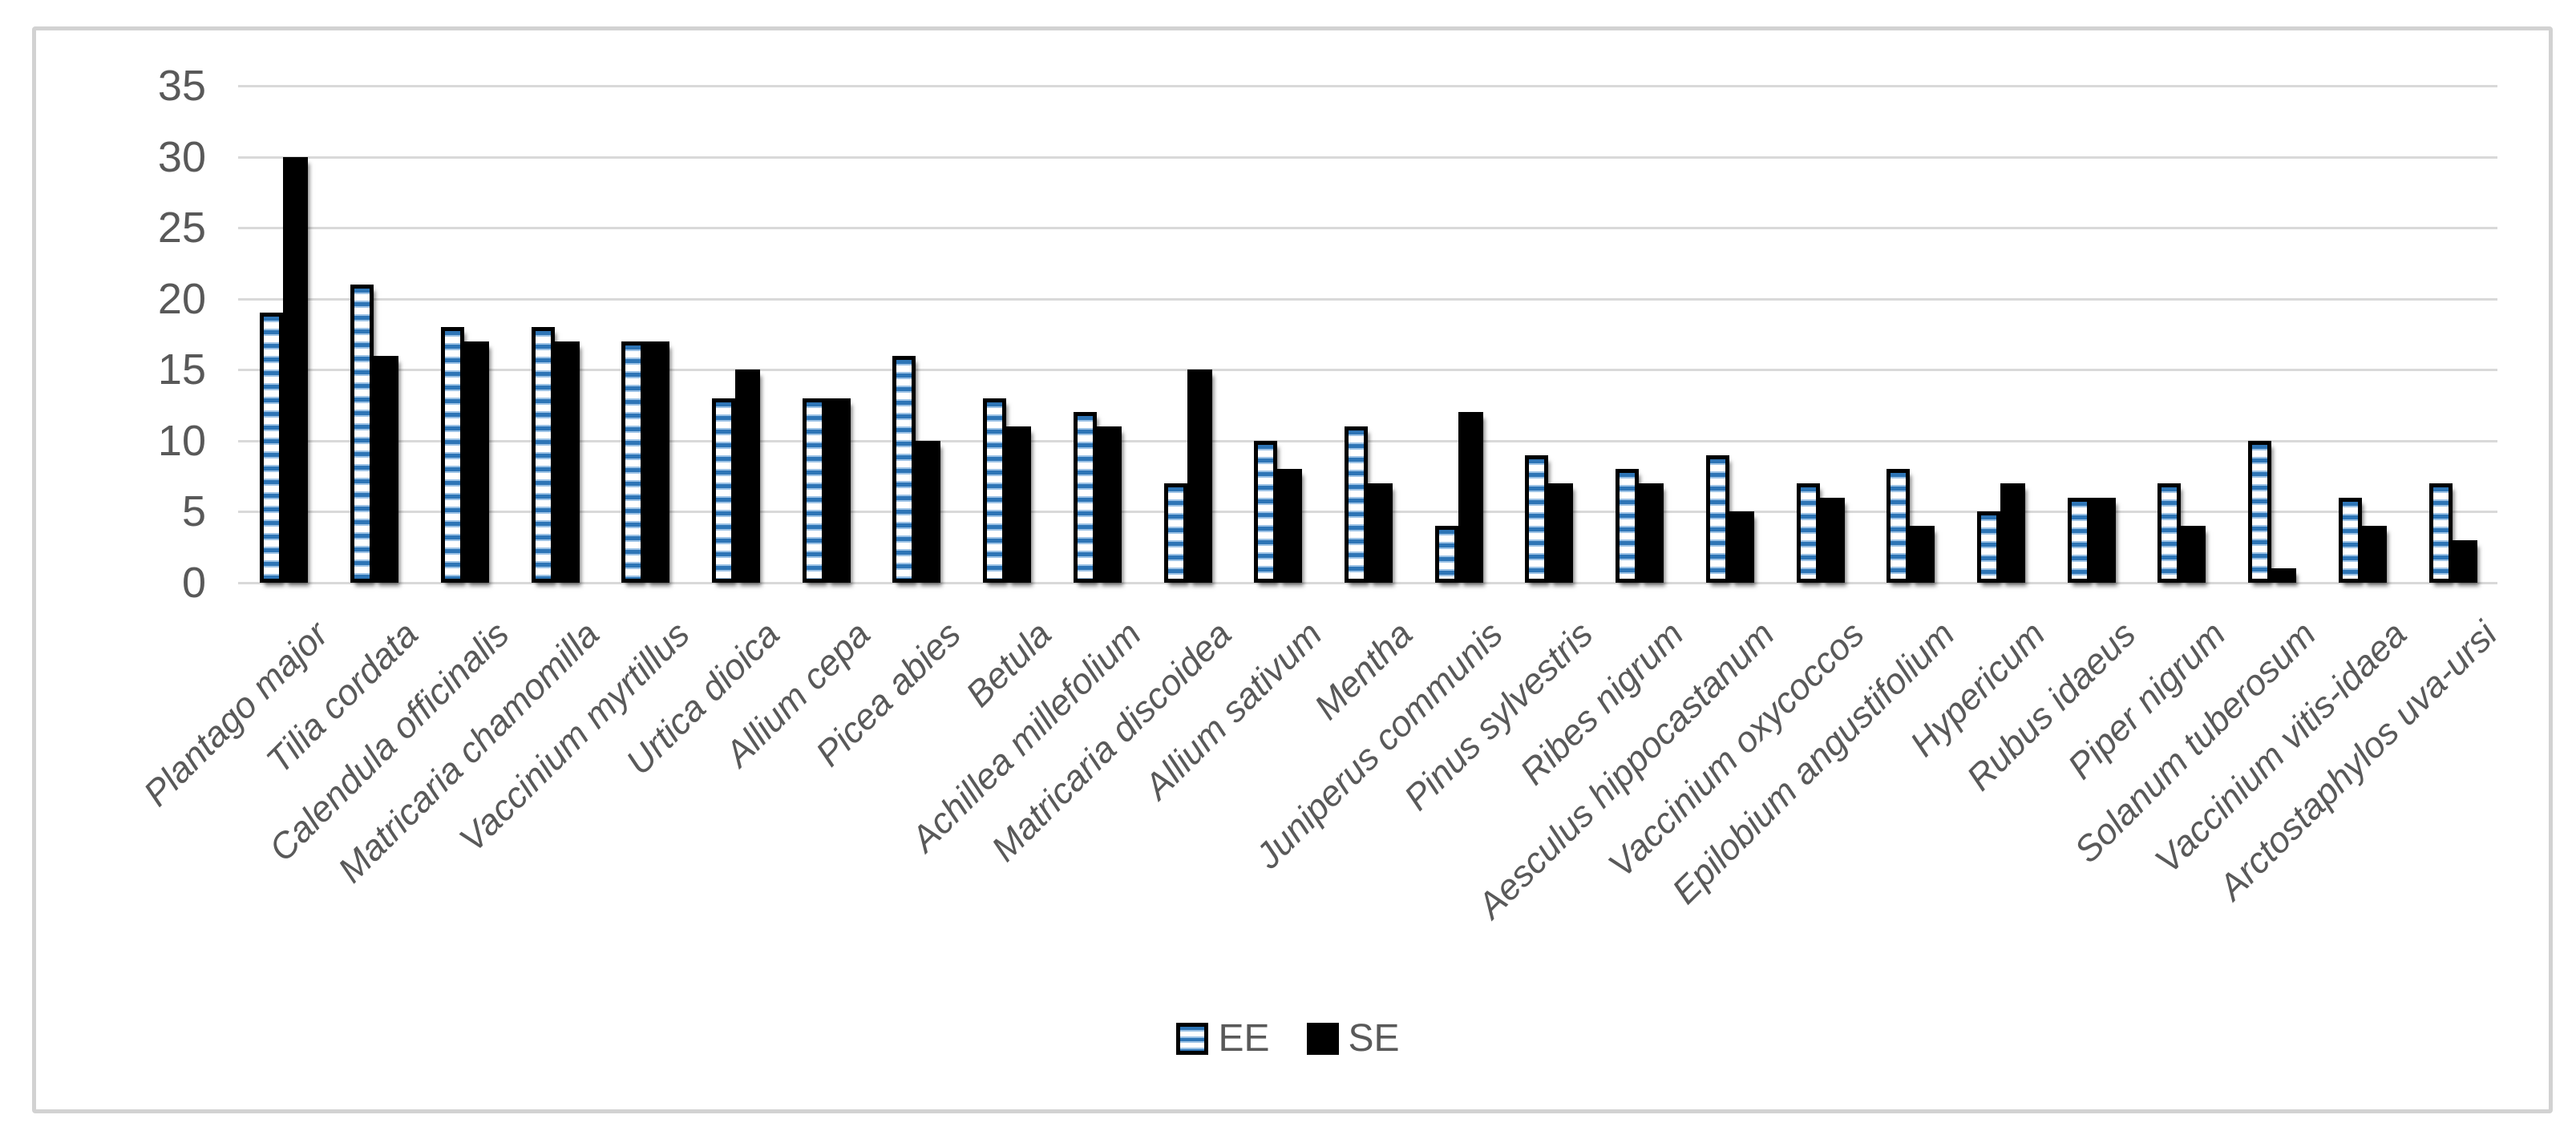 This screenshot has height=1139, width=2576. Describe the element at coordinates (1322, 1039) in the screenshot. I see `legend-swatch-se` at that location.